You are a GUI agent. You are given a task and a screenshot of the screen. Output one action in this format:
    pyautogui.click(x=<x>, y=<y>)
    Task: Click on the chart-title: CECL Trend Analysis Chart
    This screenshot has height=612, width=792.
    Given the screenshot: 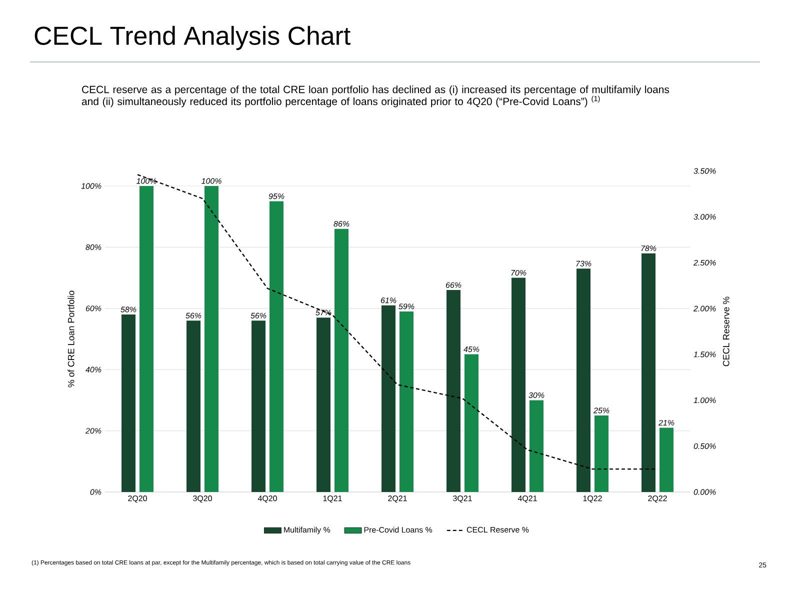 What is the action you would take?
    pyautogui.click(x=192, y=38)
    